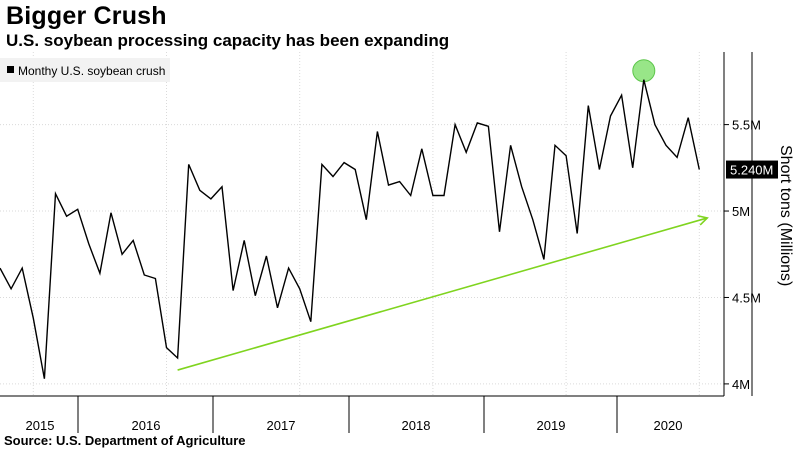 This screenshot has width=800, height=450. Describe the element at coordinates (362, 414) in the screenshot. I see `x-axis: 2015 2016 2017 2018 2019 2020` at that location.